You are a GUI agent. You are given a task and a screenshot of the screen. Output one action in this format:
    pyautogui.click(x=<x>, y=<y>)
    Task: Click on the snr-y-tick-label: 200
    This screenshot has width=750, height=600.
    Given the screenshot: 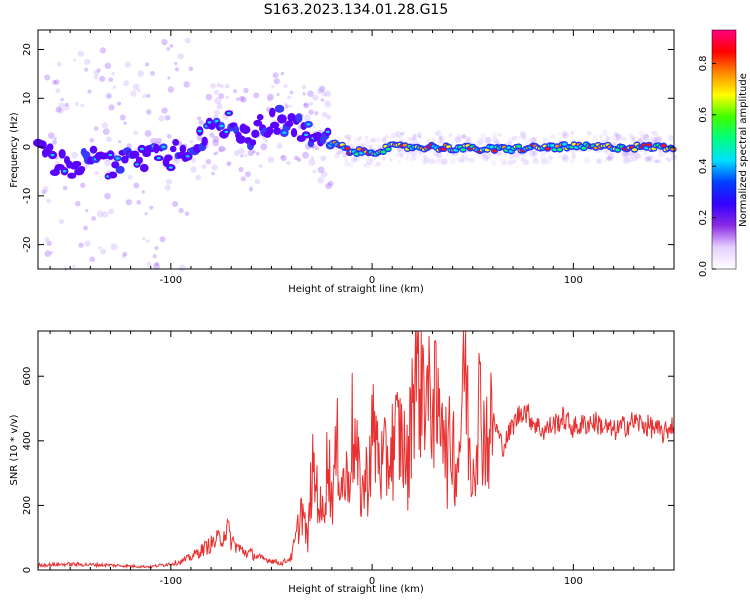 What is the action you would take?
    pyautogui.click(x=27, y=505)
    